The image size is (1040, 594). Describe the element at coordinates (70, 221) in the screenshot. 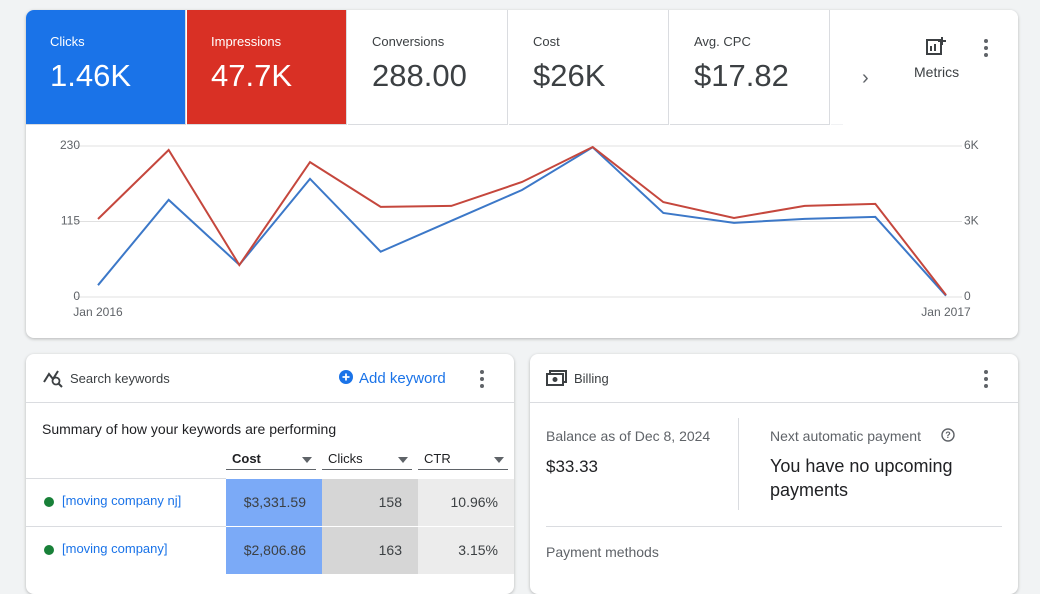

I see `y-tick-label: 115` at that location.